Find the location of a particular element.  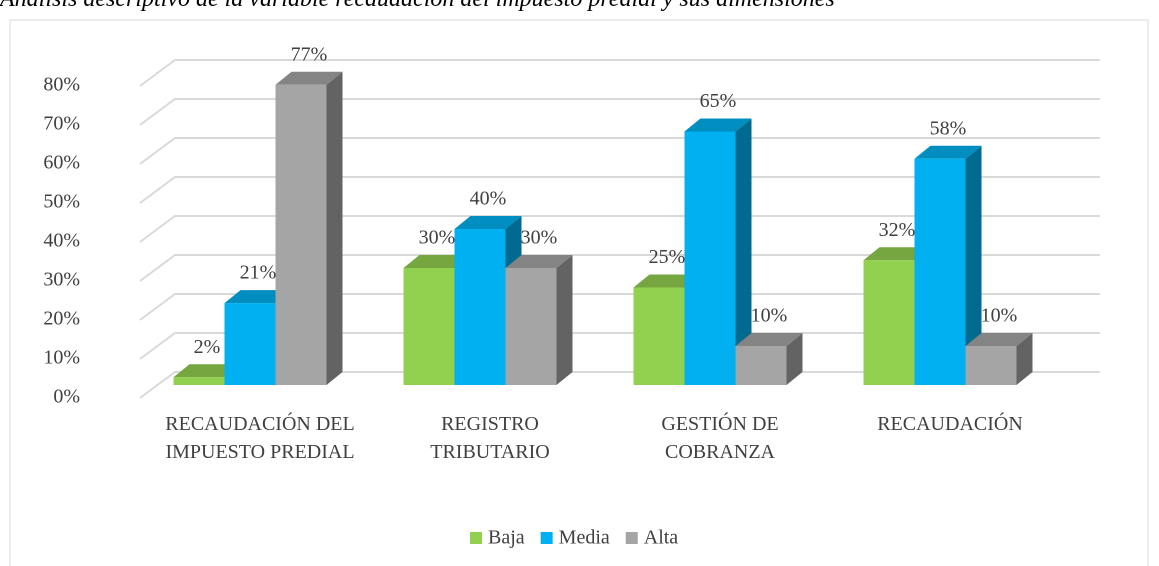

y-tick-label: 10% is located at coordinates (61, 358).